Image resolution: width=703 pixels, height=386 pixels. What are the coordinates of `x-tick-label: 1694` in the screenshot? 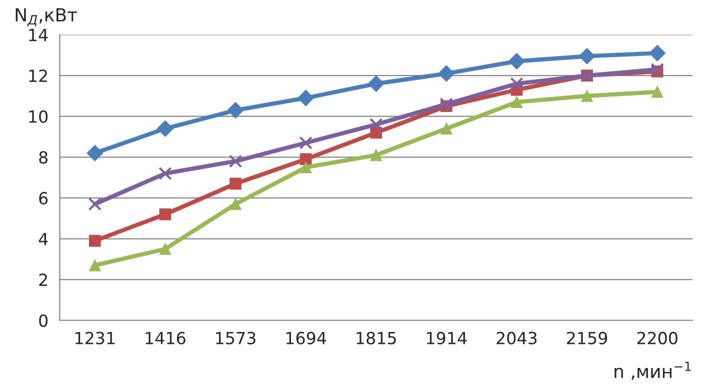 It's located at (306, 338).